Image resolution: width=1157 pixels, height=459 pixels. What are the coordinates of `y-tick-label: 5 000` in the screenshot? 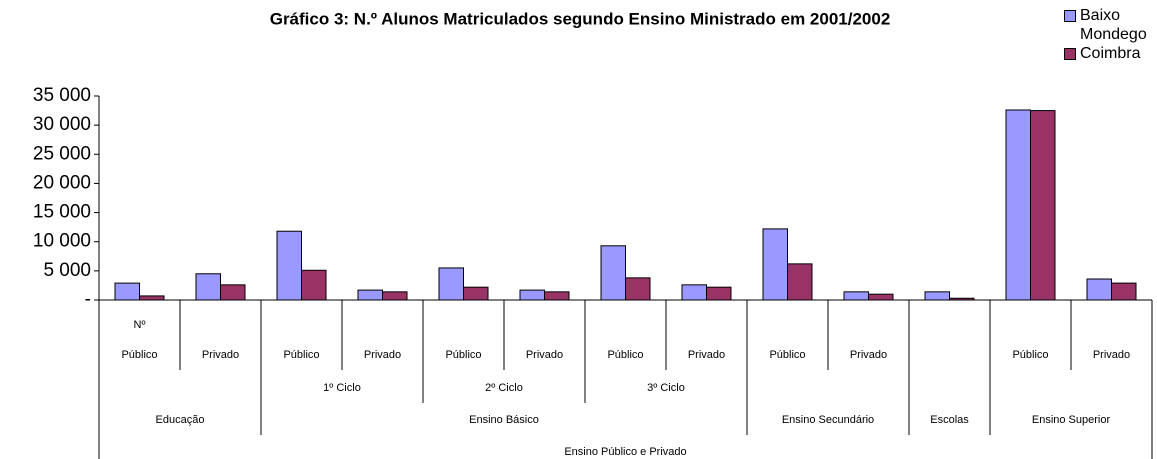 It's located at (67, 270).